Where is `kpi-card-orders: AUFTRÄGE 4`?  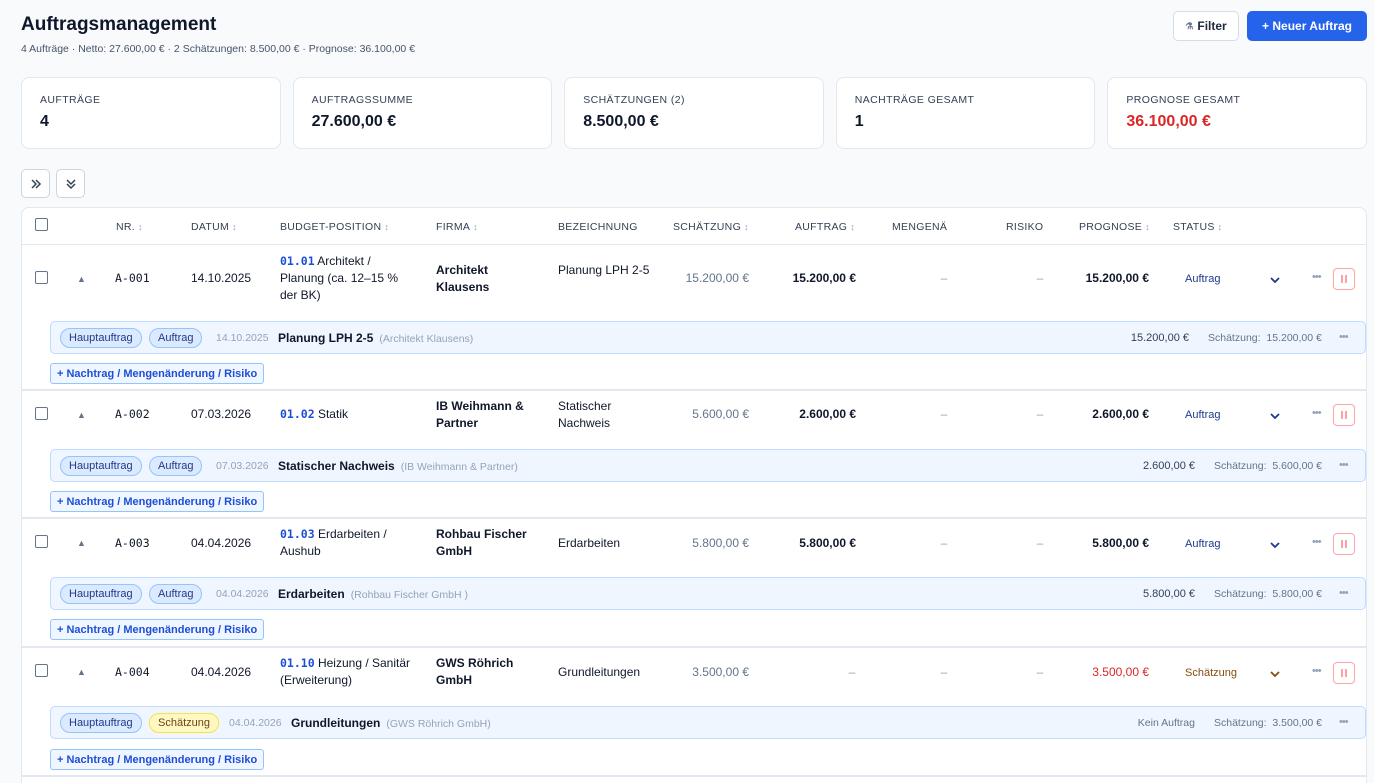 kpi-card-orders: AUFTRÄGE 4 is located at coordinates (151, 113).